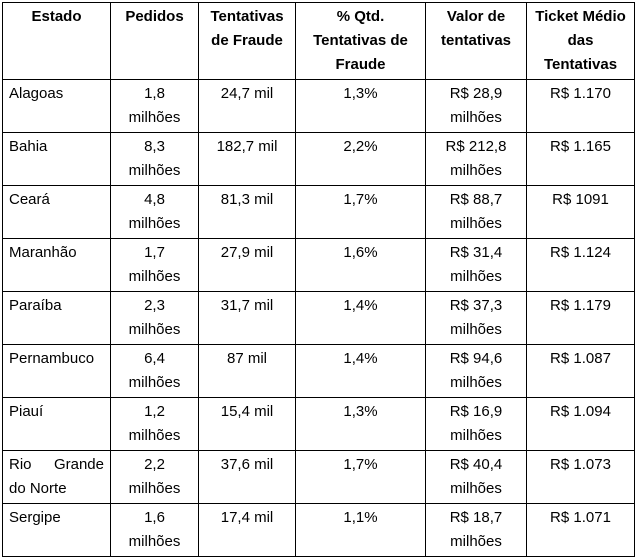  I want to click on cell-ticket: R$ 1.073, so click(580, 477).